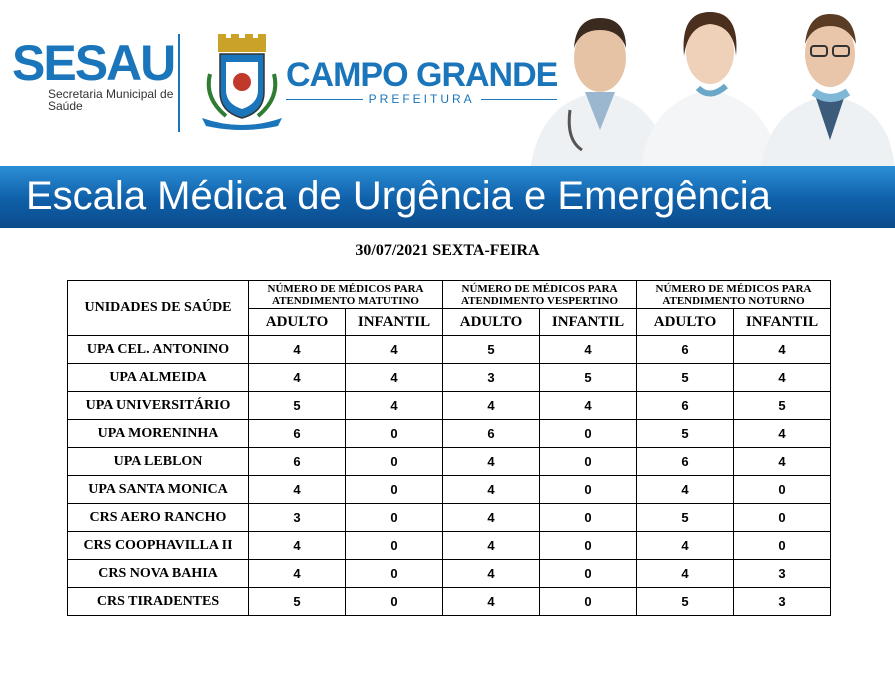 The height and width of the screenshot is (674, 895). I want to click on table-row: UPA ALMEIDA 4 4 3 5 5 4, so click(449, 377).